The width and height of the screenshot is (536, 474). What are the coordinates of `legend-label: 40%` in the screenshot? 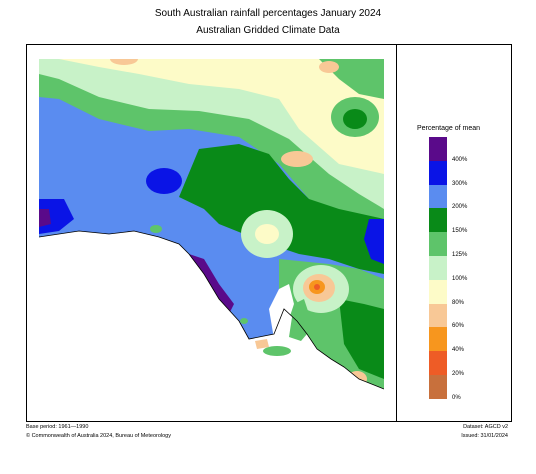 It's located at (458, 350).